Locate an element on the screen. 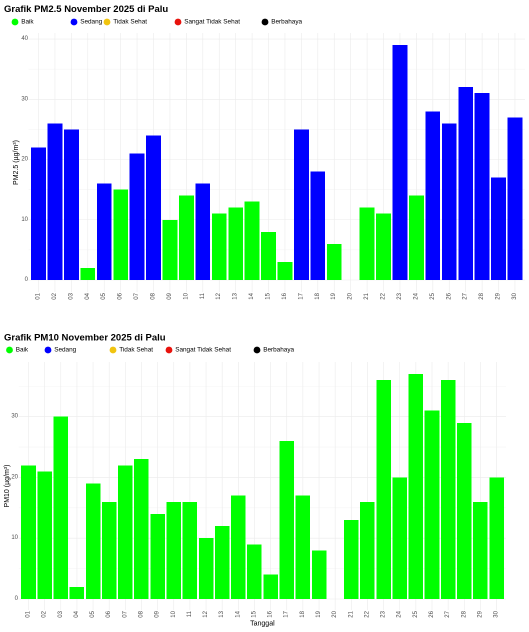 This screenshot has height=632, width=529. x-tick-label: 08 is located at coordinates (154, 295).